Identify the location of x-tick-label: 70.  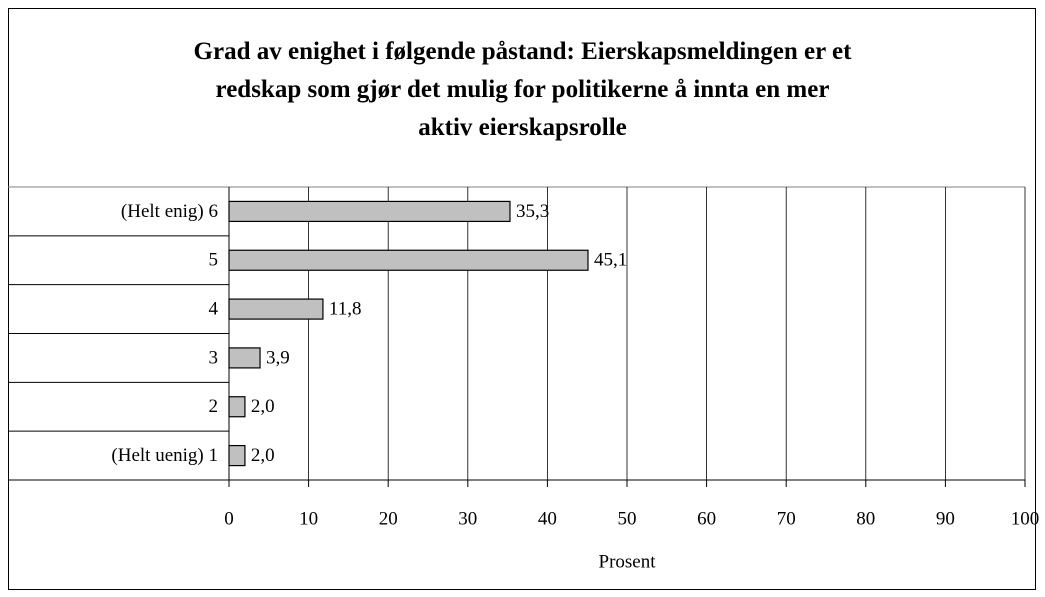
(786, 518).